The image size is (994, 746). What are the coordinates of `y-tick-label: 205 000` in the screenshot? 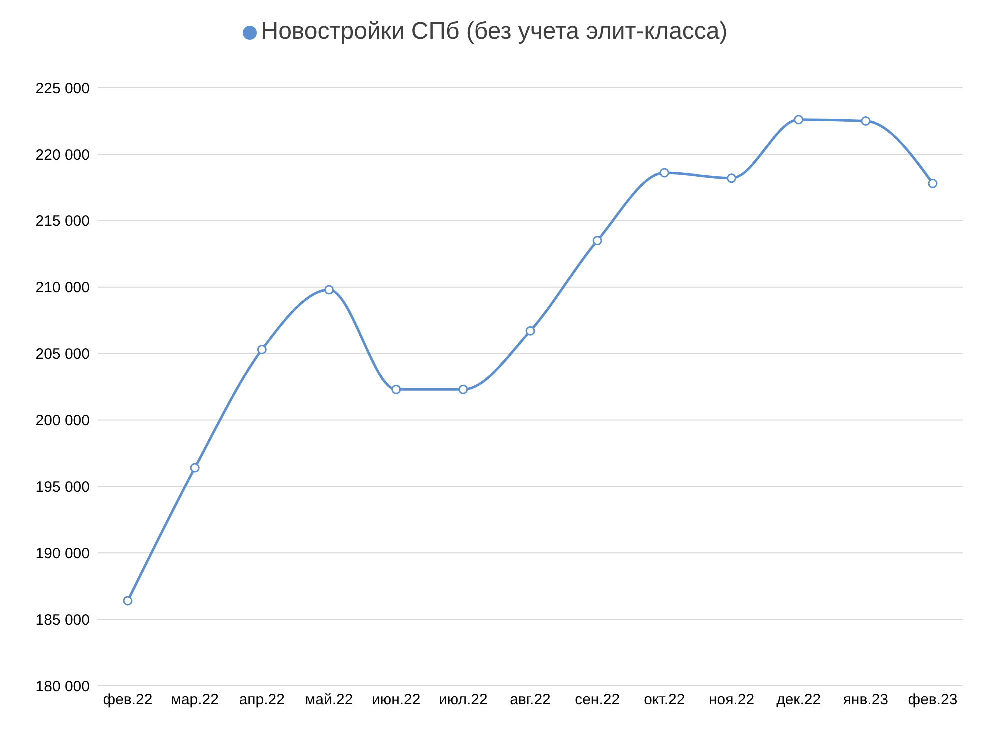 It's located at (63, 355).